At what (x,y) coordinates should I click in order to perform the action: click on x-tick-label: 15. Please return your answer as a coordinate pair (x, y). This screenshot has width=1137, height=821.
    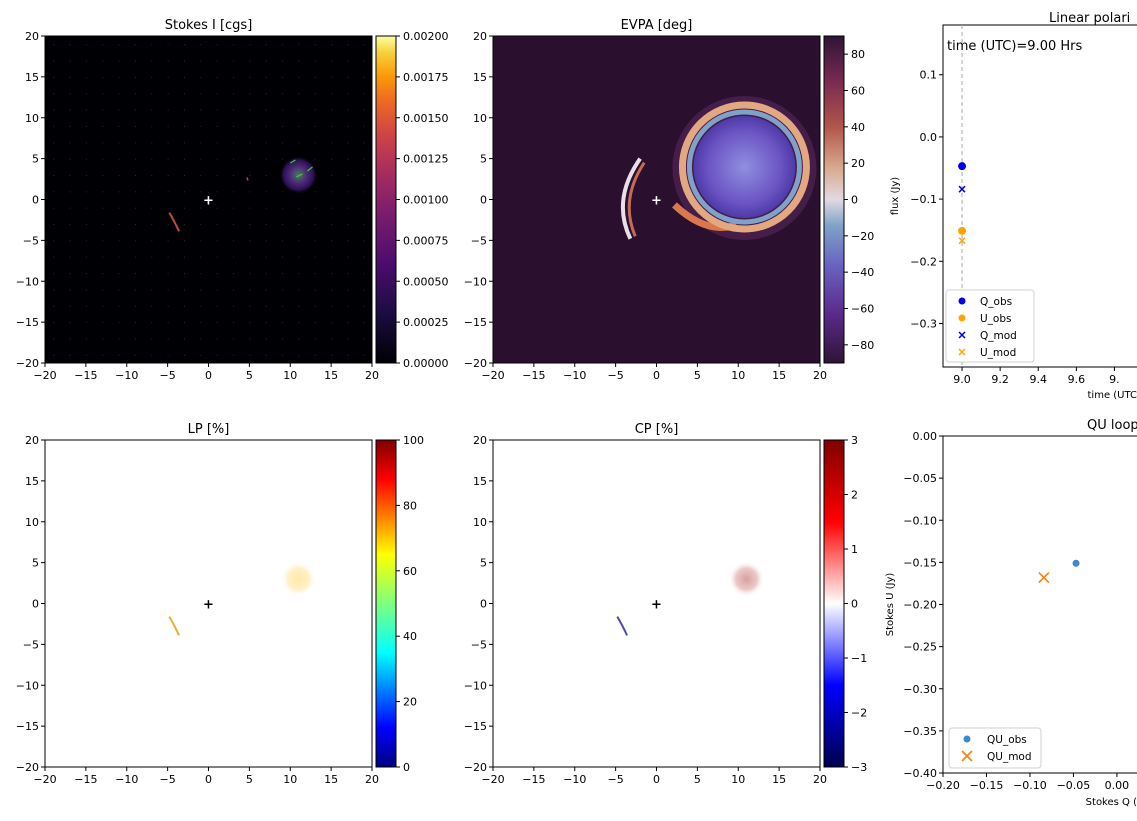
    Looking at the image, I should click on (779, 779).